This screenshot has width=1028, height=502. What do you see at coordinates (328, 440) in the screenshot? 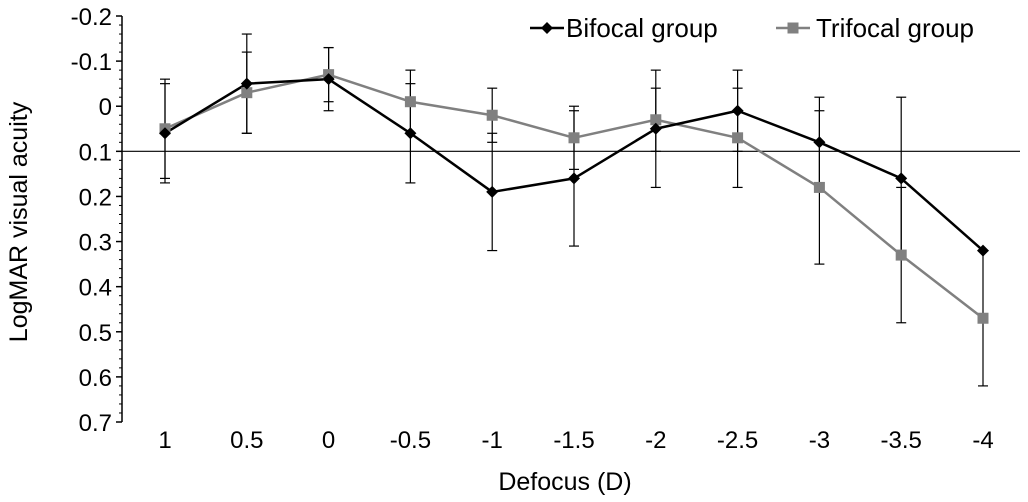
I see `x-tick-label: 0` at bounding box center [328, 440].